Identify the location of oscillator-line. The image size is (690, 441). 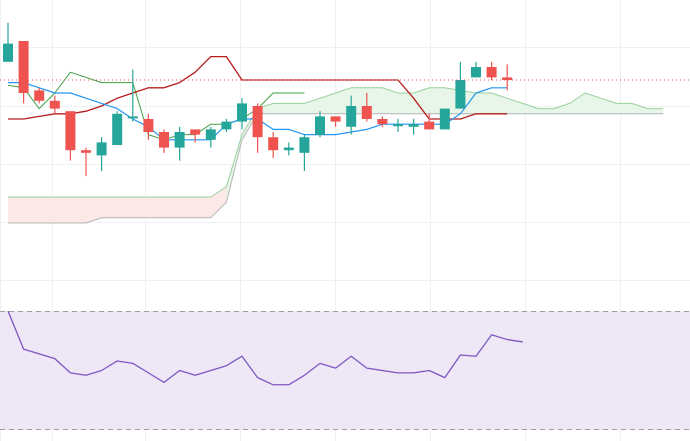
(265, 348).